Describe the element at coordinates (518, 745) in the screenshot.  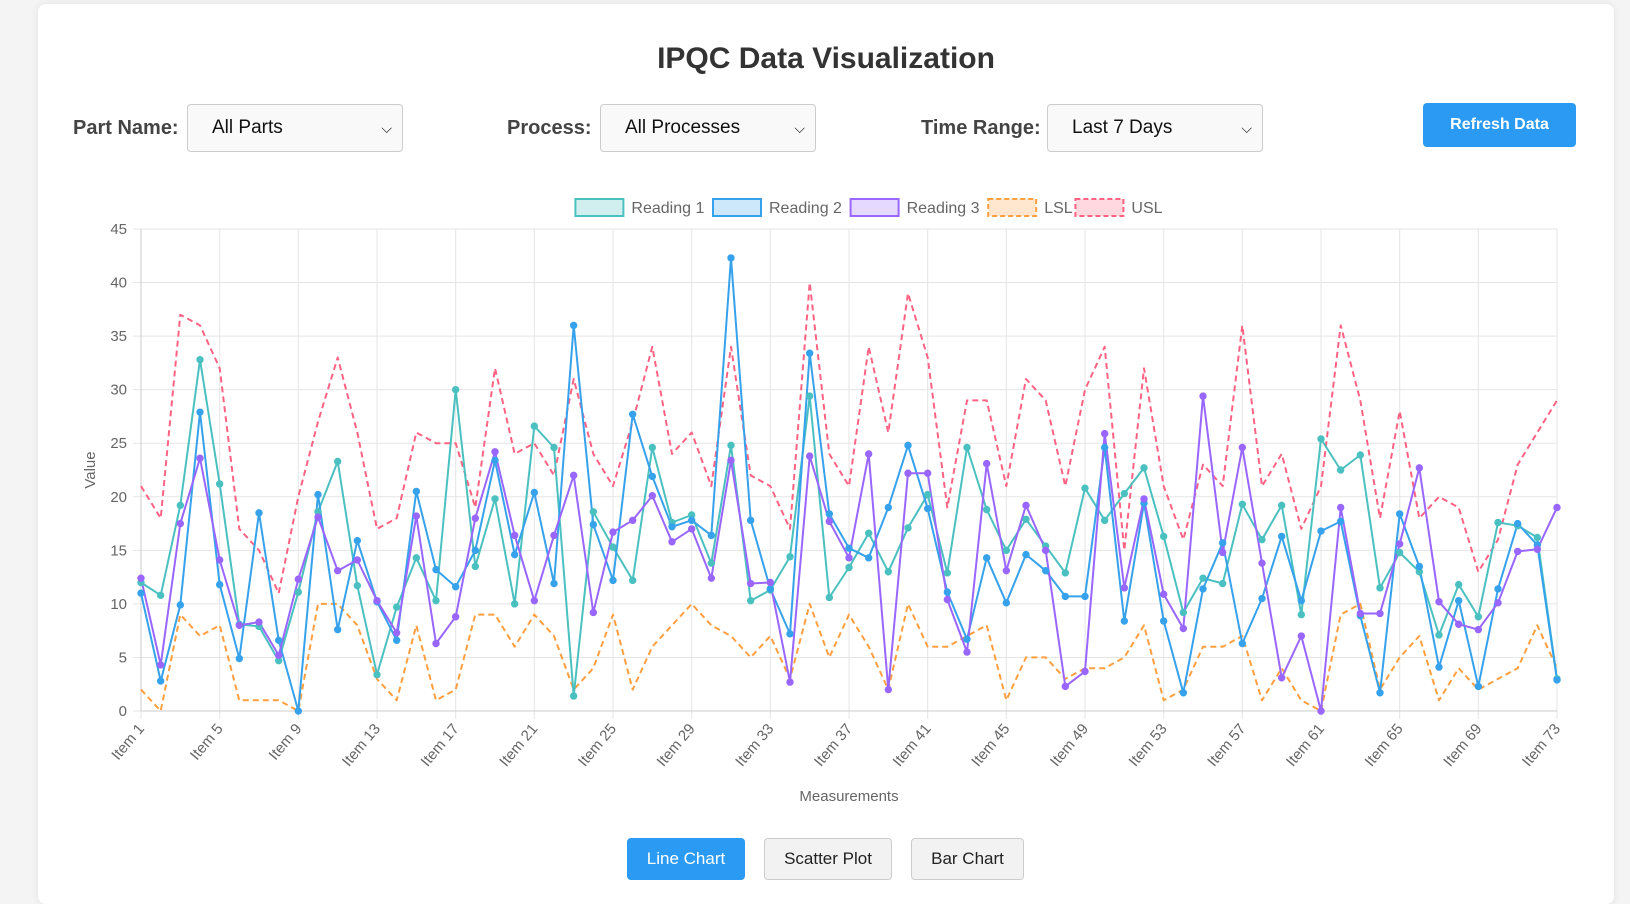
I see `x-tick-label: Item 21` at that location.